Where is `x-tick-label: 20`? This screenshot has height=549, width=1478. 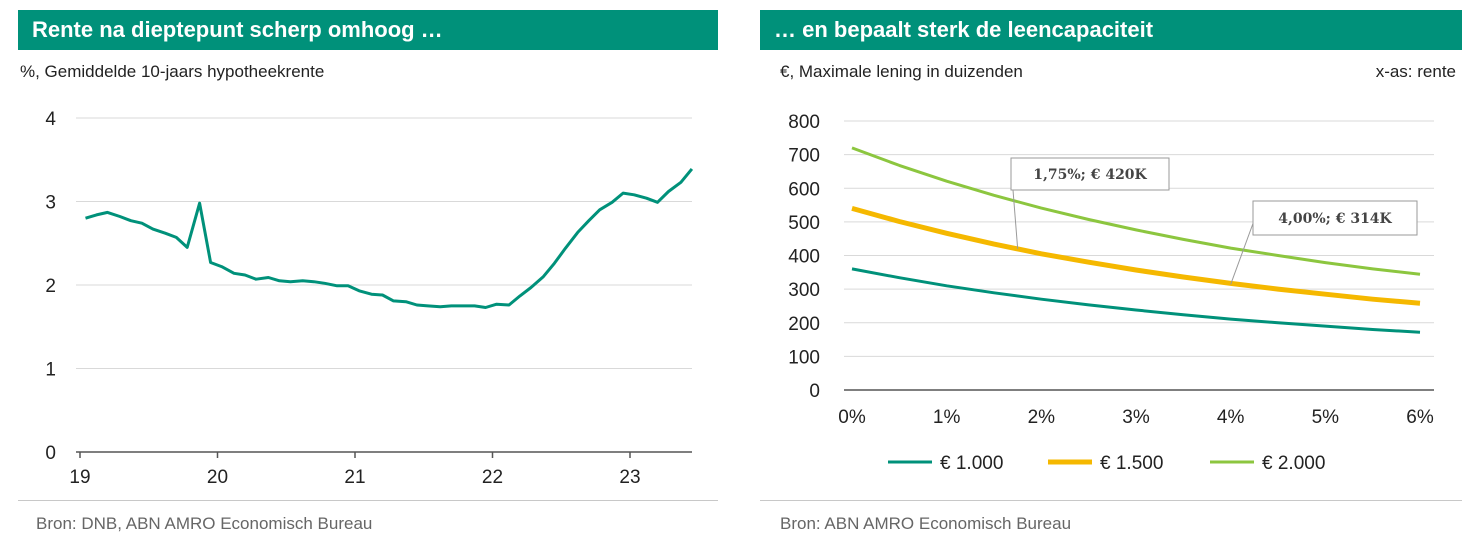
x-tick-label: 20 is located at coordinates (217, 477).